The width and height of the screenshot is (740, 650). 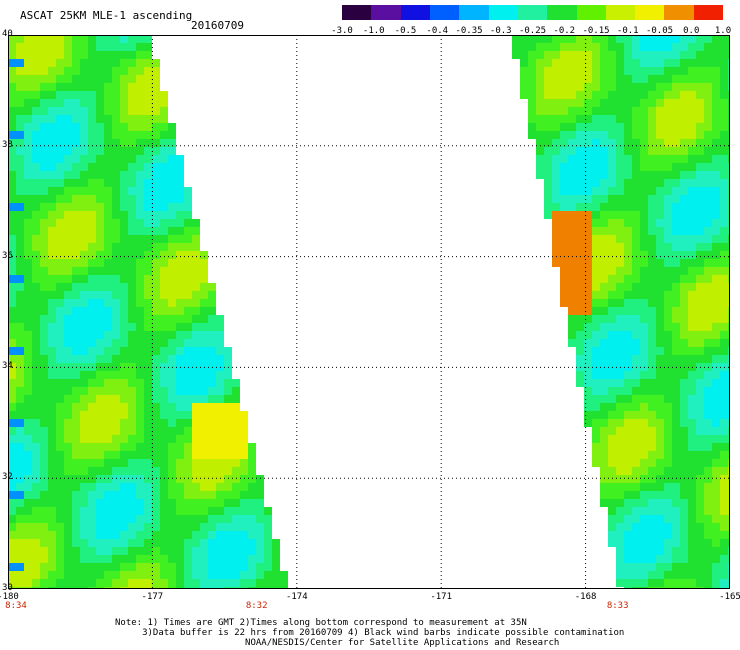 I want to click on colorbar-tick-label: -0.15, so click(x=596, y=31).